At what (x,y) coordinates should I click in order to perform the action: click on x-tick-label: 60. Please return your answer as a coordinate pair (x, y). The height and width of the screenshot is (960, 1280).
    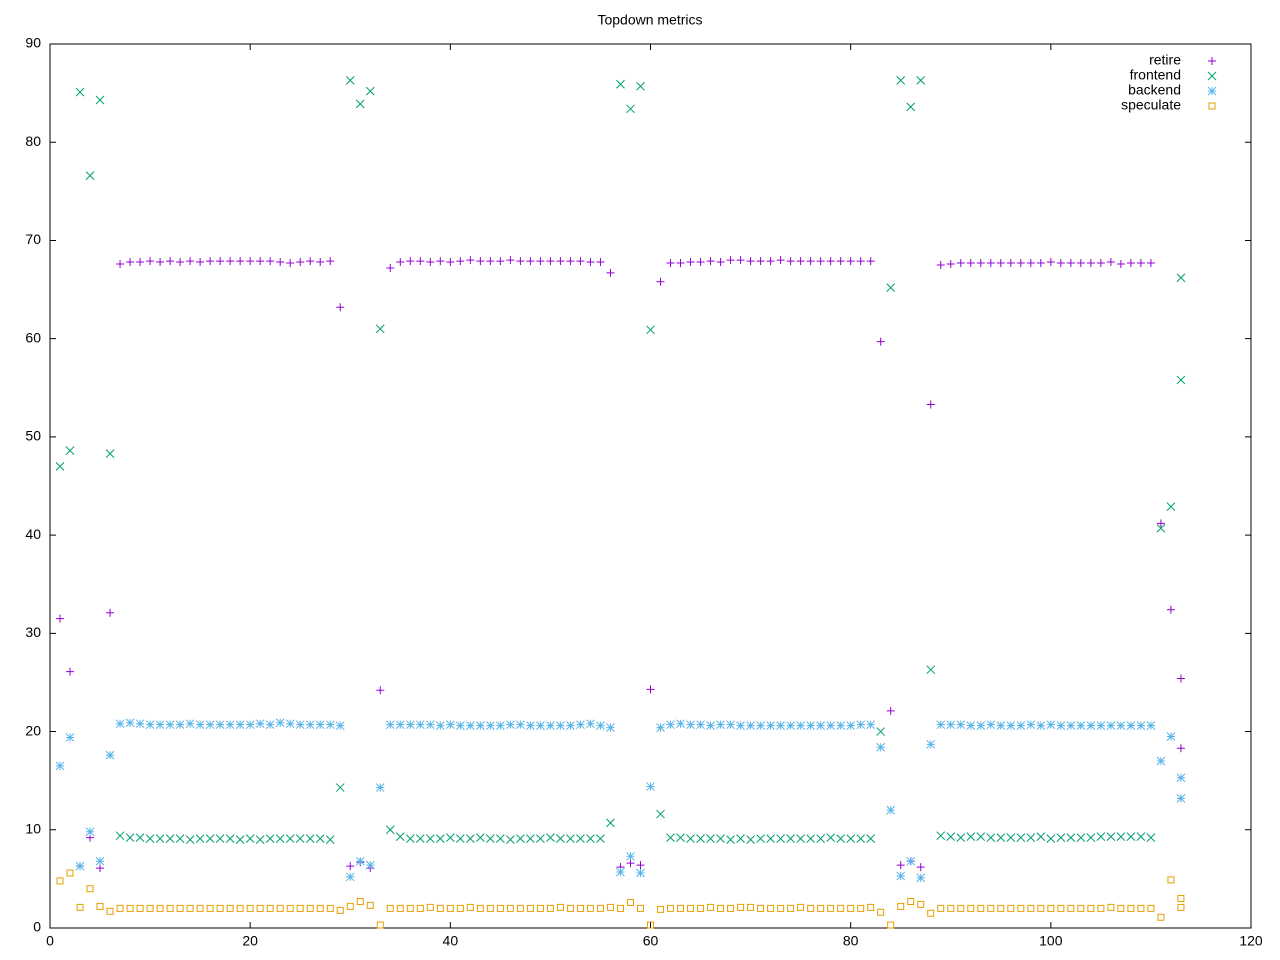
    Looking at the image, I should click on (651, 941).